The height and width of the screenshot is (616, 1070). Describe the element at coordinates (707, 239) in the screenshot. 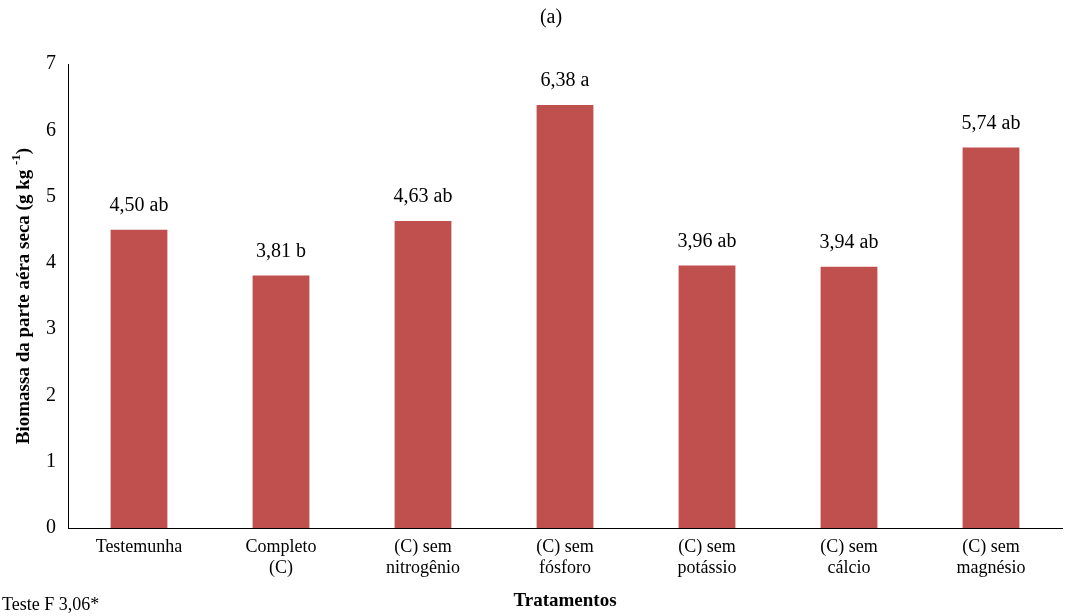

I see `data-label: 3,96 ab` at that location.